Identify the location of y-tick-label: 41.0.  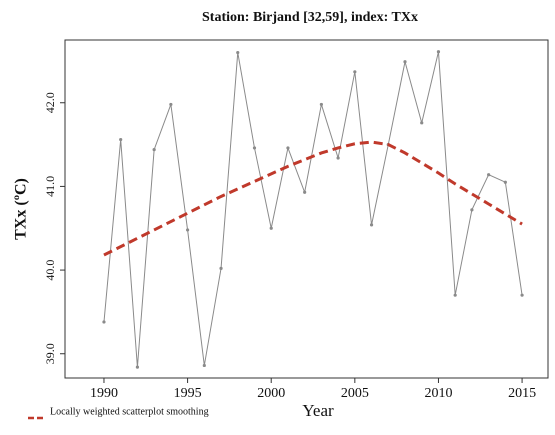
(50, 186).